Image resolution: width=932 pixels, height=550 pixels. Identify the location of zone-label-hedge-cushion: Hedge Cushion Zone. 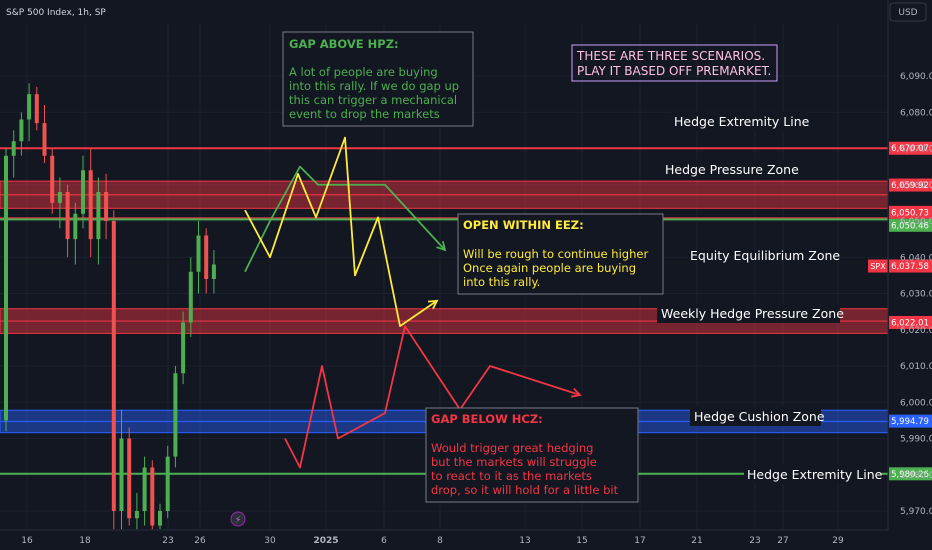
(757, 416).